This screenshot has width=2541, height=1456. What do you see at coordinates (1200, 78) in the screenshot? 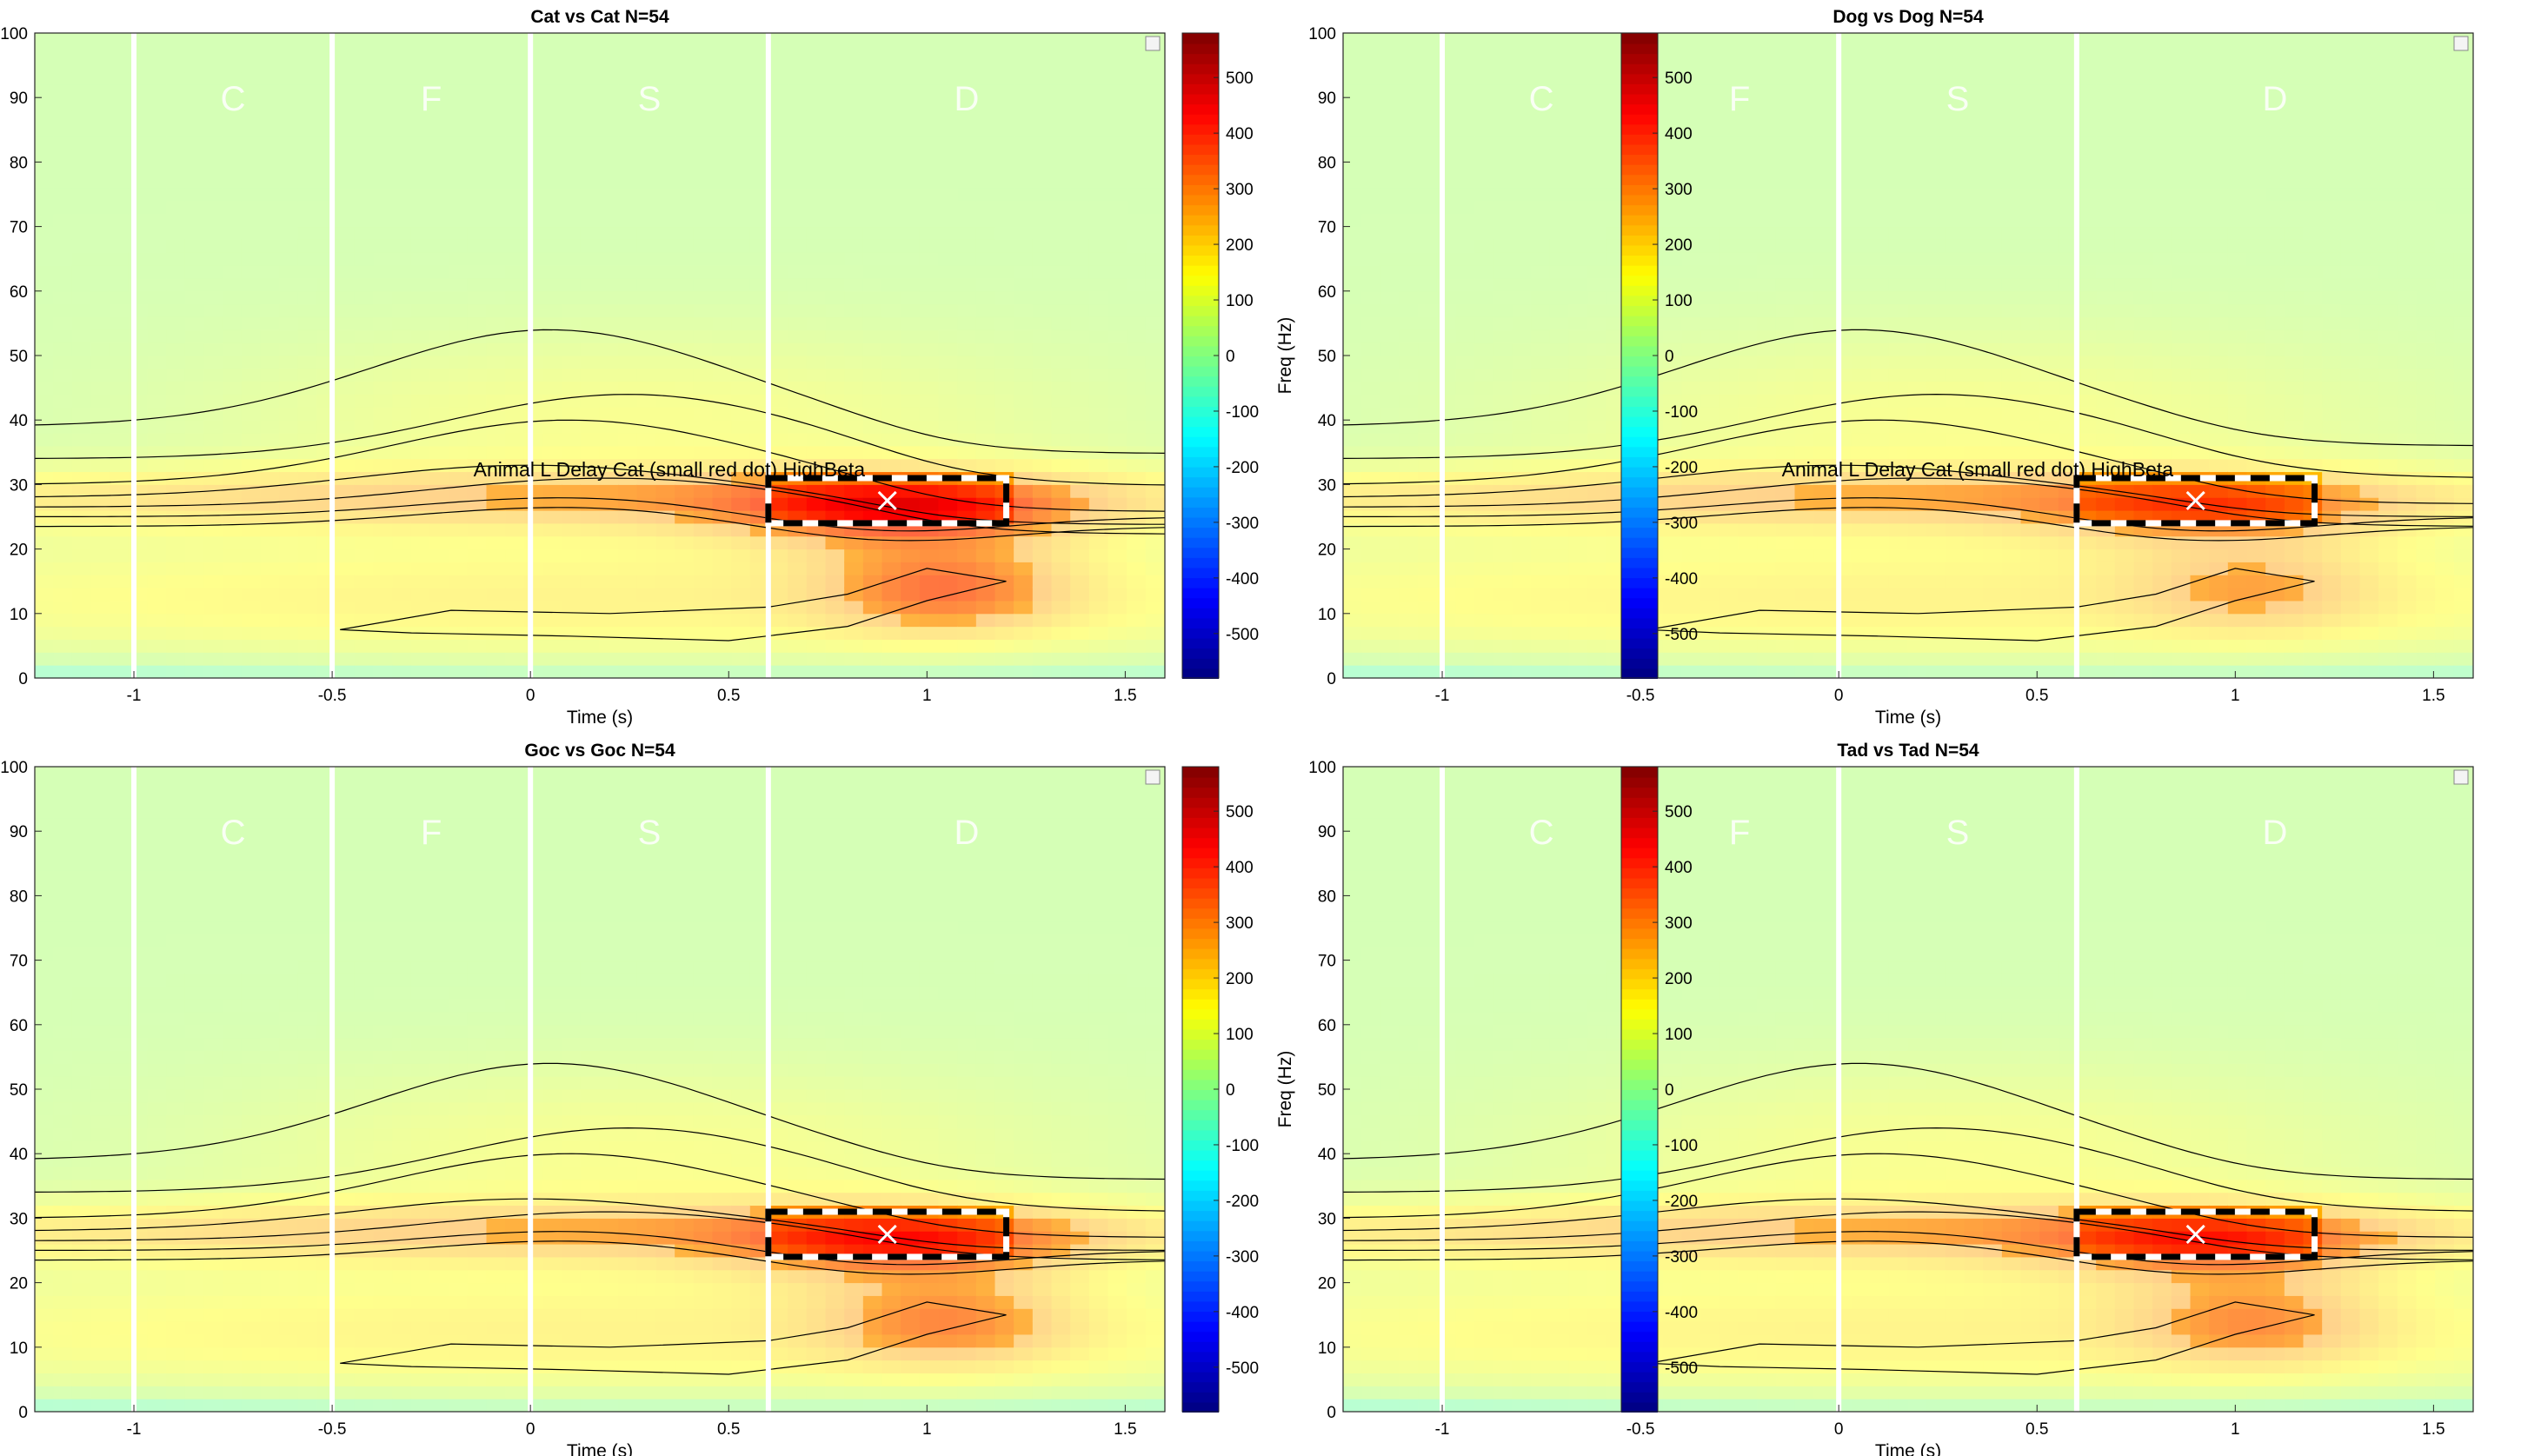
I see `colorbar-segment` at bounding box center [1200, 78].